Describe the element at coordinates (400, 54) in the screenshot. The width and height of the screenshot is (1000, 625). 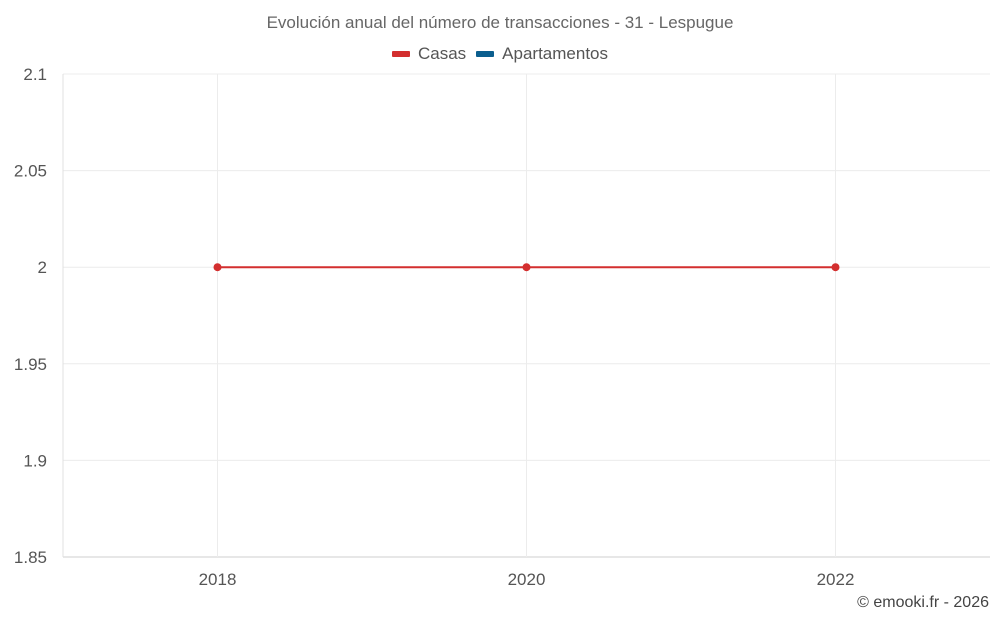
I see `legend-swatch-casas` at that location.